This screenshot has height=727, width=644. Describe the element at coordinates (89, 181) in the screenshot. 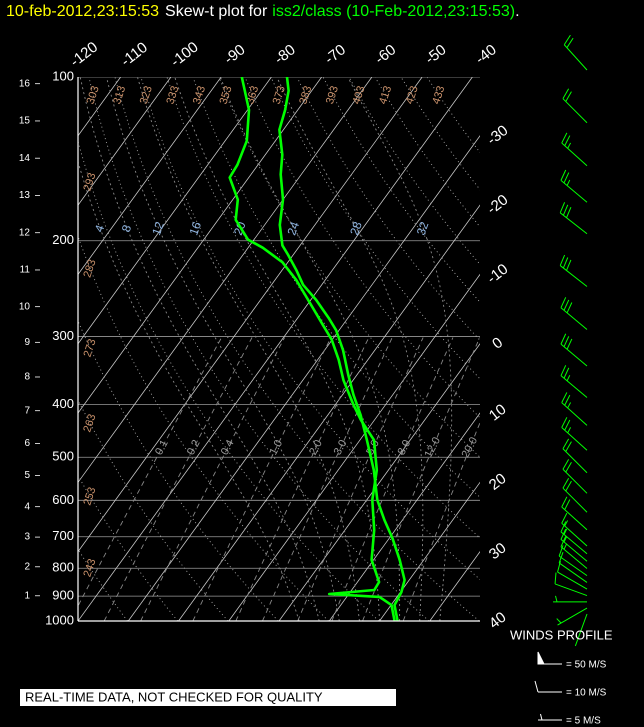

I see `theta-label: 293` at that location.